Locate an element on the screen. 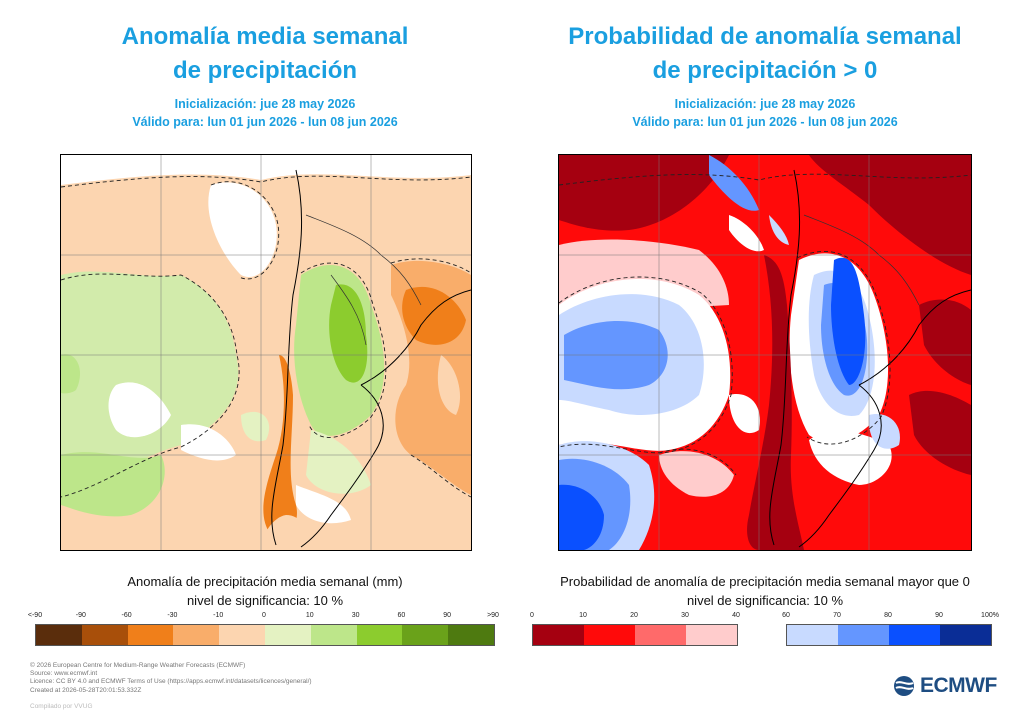 This screenshot has width=1024, height=720. left-init-date: Inicialización: jue 28 may 2026 is located at coordinates (265, 104).